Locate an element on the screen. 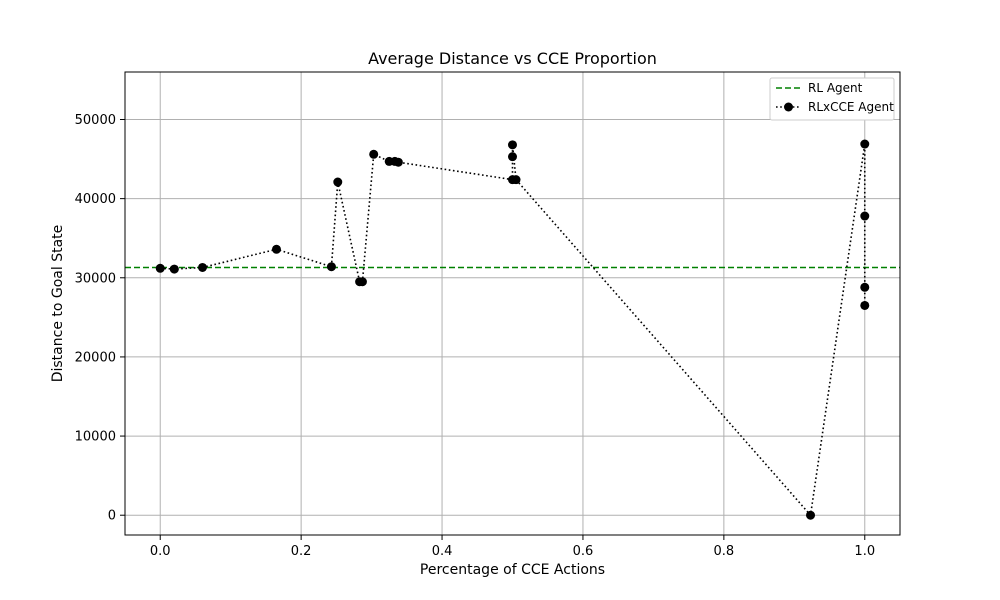 The image size is (1000, 600). x-tick-label: 0.0 is located at coordinates (160, 551).